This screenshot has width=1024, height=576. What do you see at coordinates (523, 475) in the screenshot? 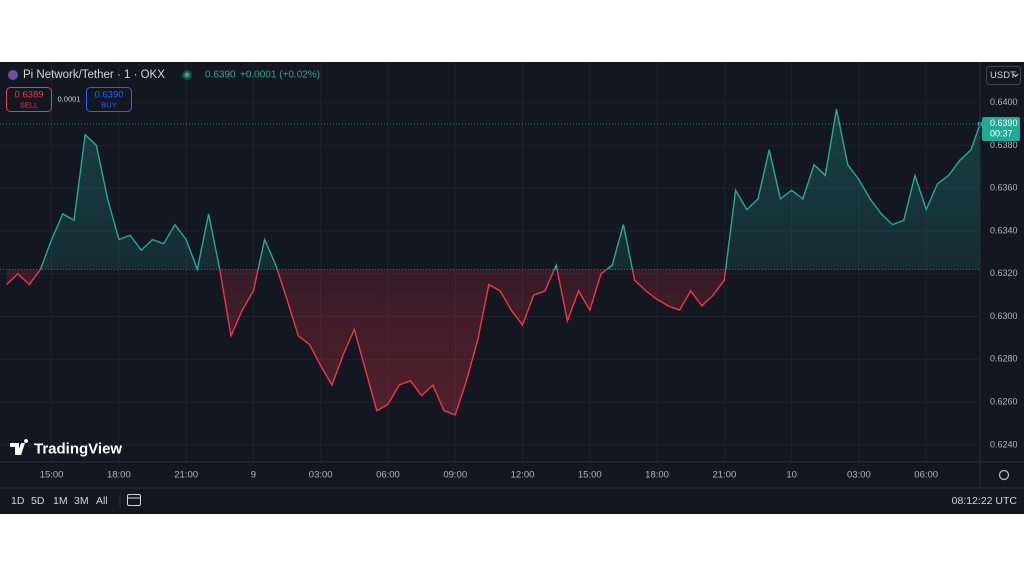
I see `x-tick-label: 12:00` at bounding box center [523, 475].